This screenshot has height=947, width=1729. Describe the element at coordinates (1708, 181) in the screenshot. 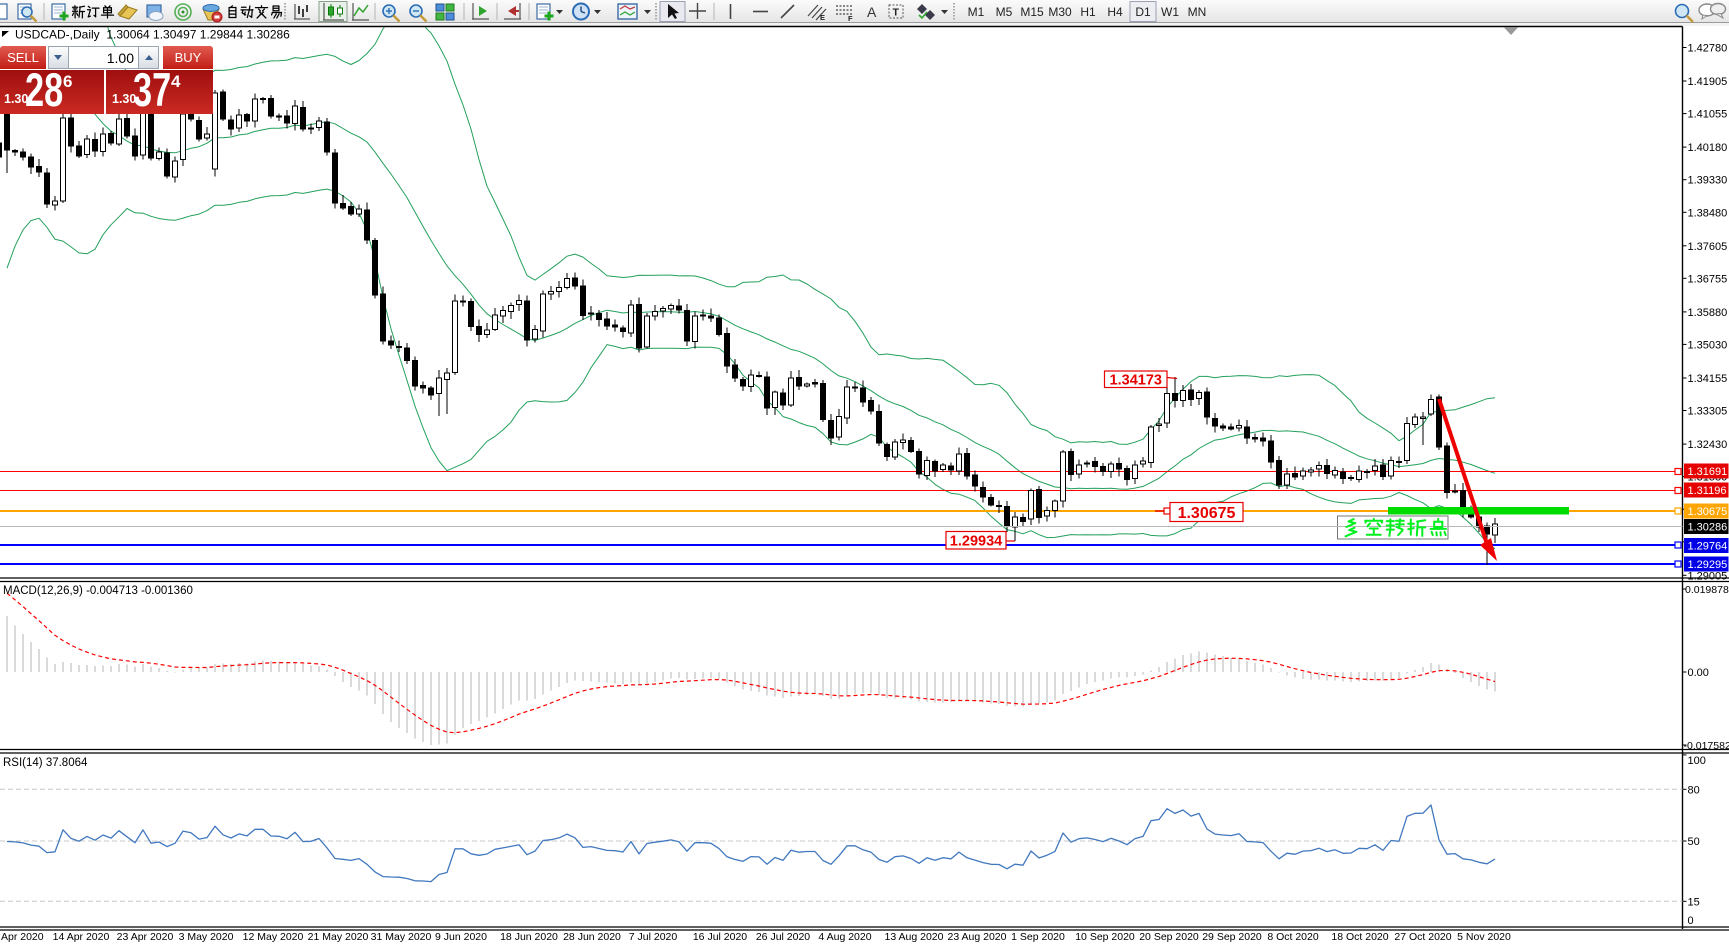

I see `svg-text: 1.39330` at that location.